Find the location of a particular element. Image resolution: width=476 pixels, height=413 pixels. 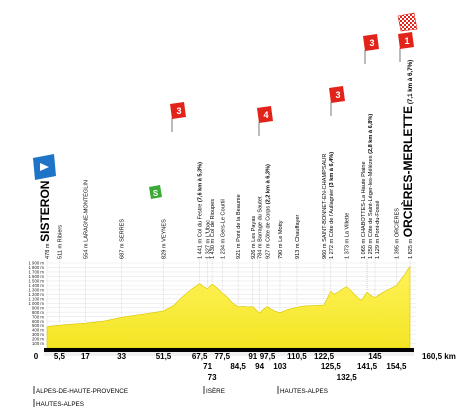

waypoint-label: 790 m Le Motty is located at coordinates (281, 239).